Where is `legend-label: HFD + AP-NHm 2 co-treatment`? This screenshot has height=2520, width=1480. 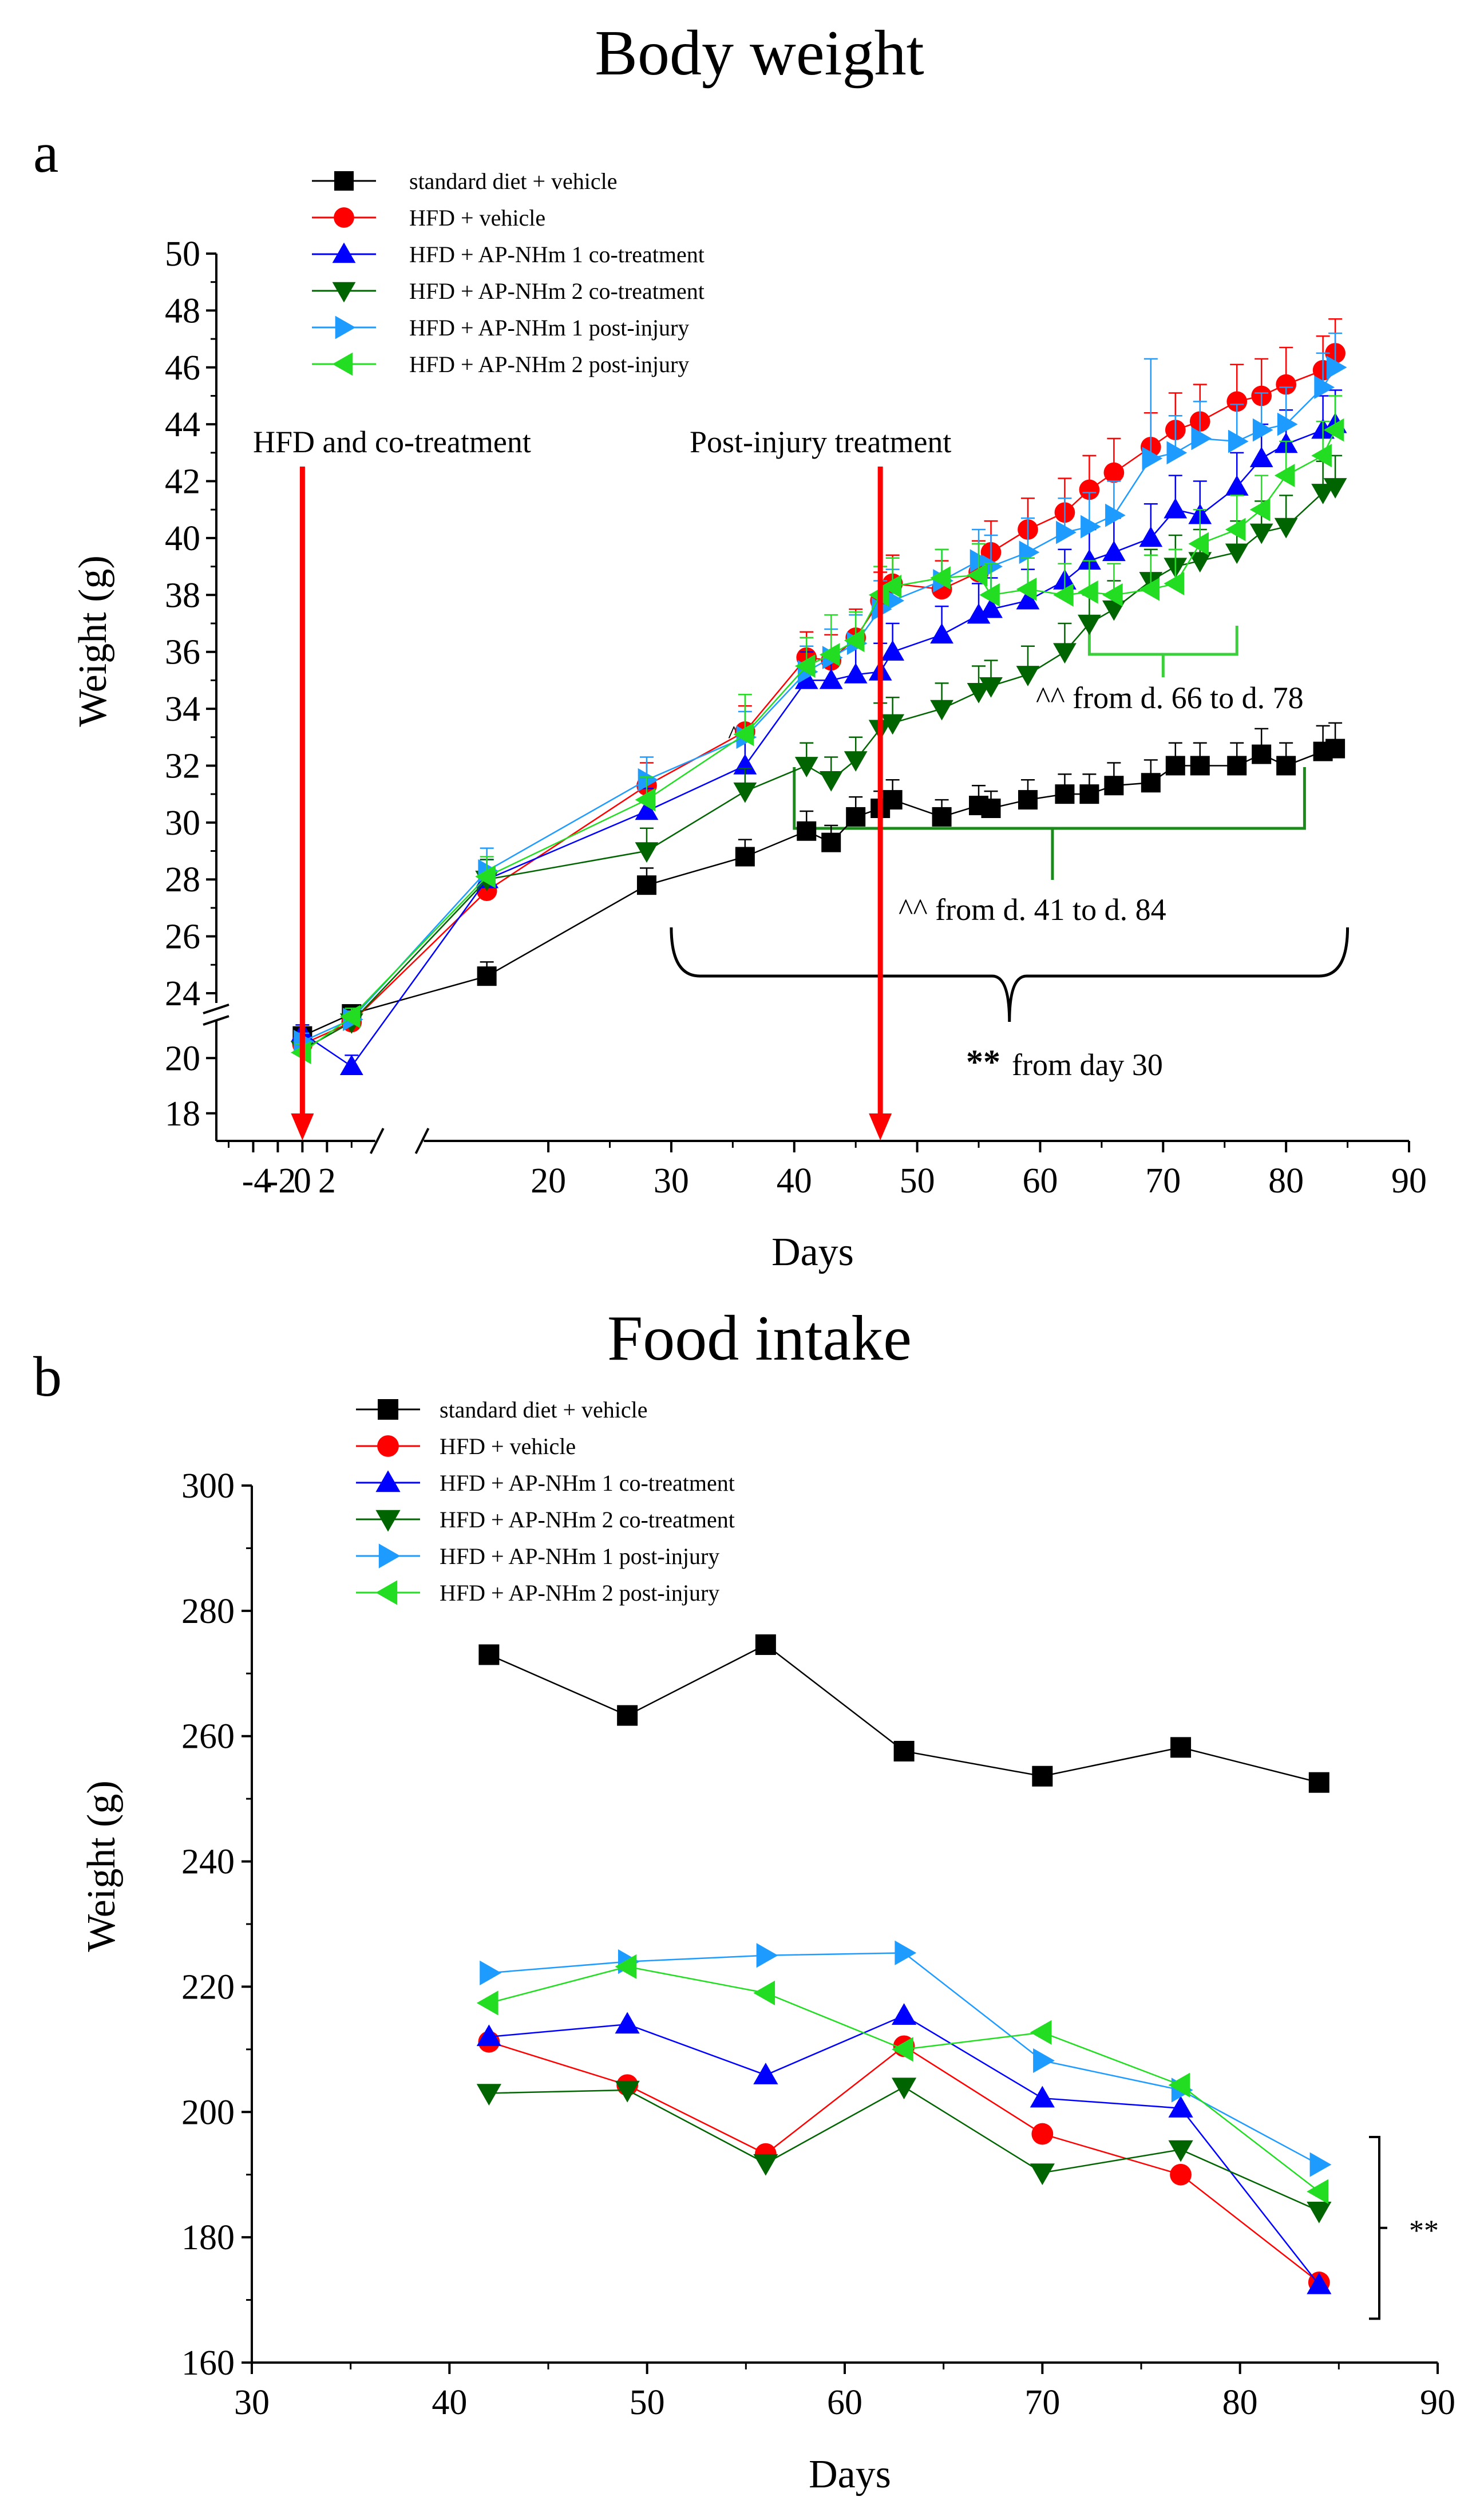
legend-label: HFD + AP-NHm 2 co-treatment is located at coordinates (587, 1520).